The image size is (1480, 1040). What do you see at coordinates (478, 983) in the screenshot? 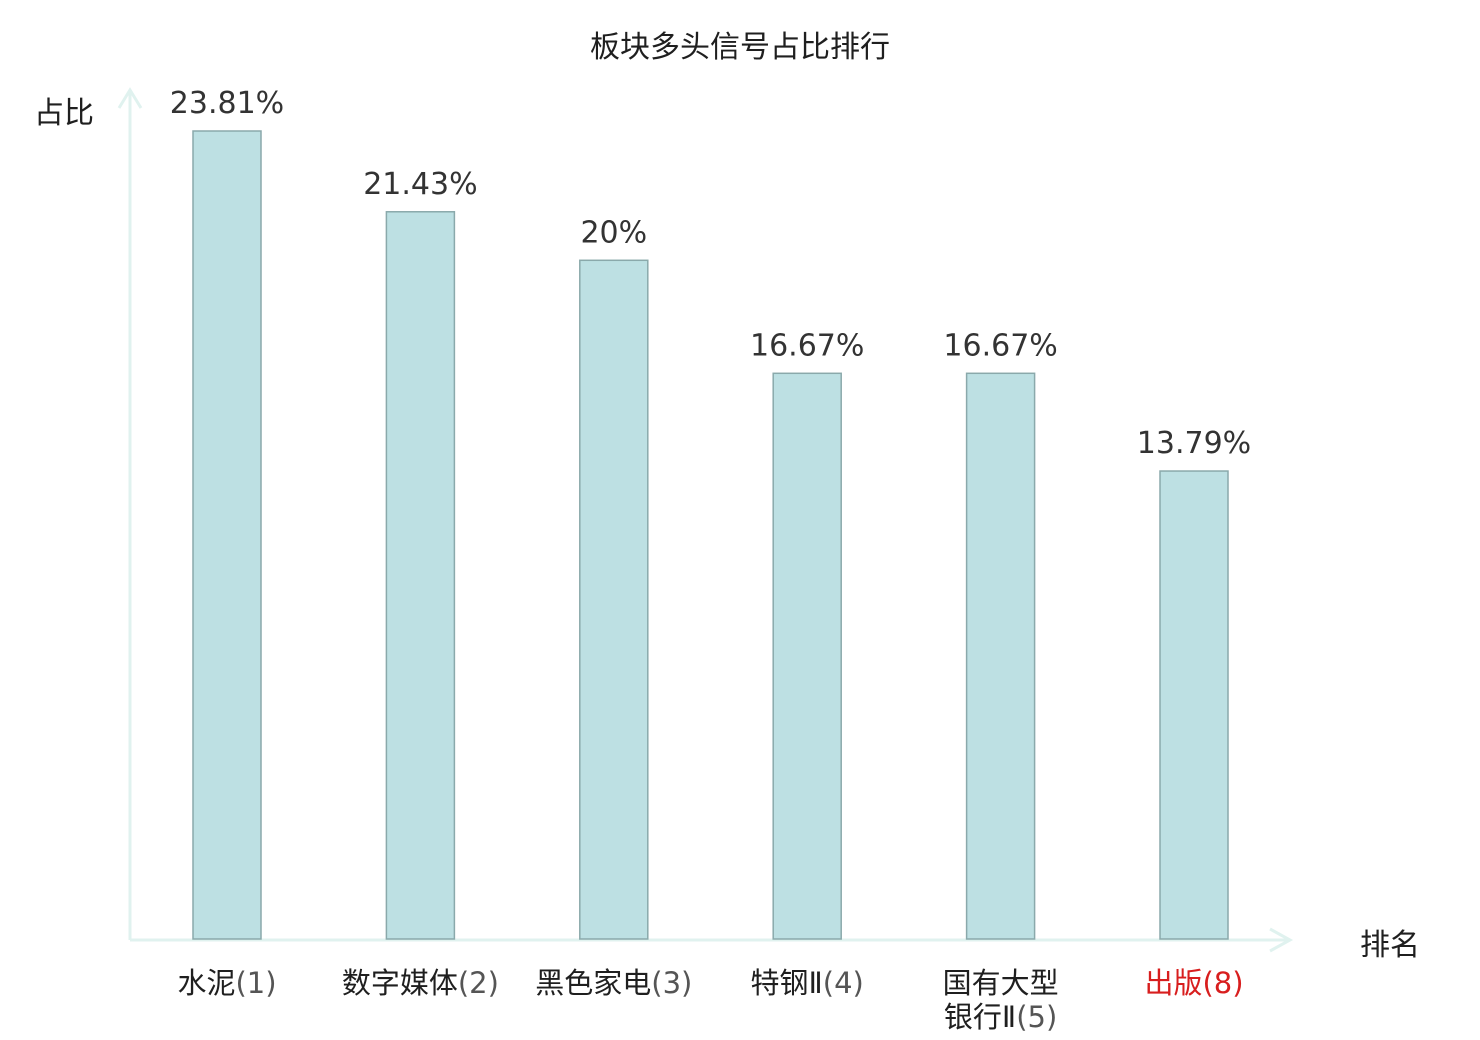
I see `category-rank: (2)` at bounding box center [478, 983].